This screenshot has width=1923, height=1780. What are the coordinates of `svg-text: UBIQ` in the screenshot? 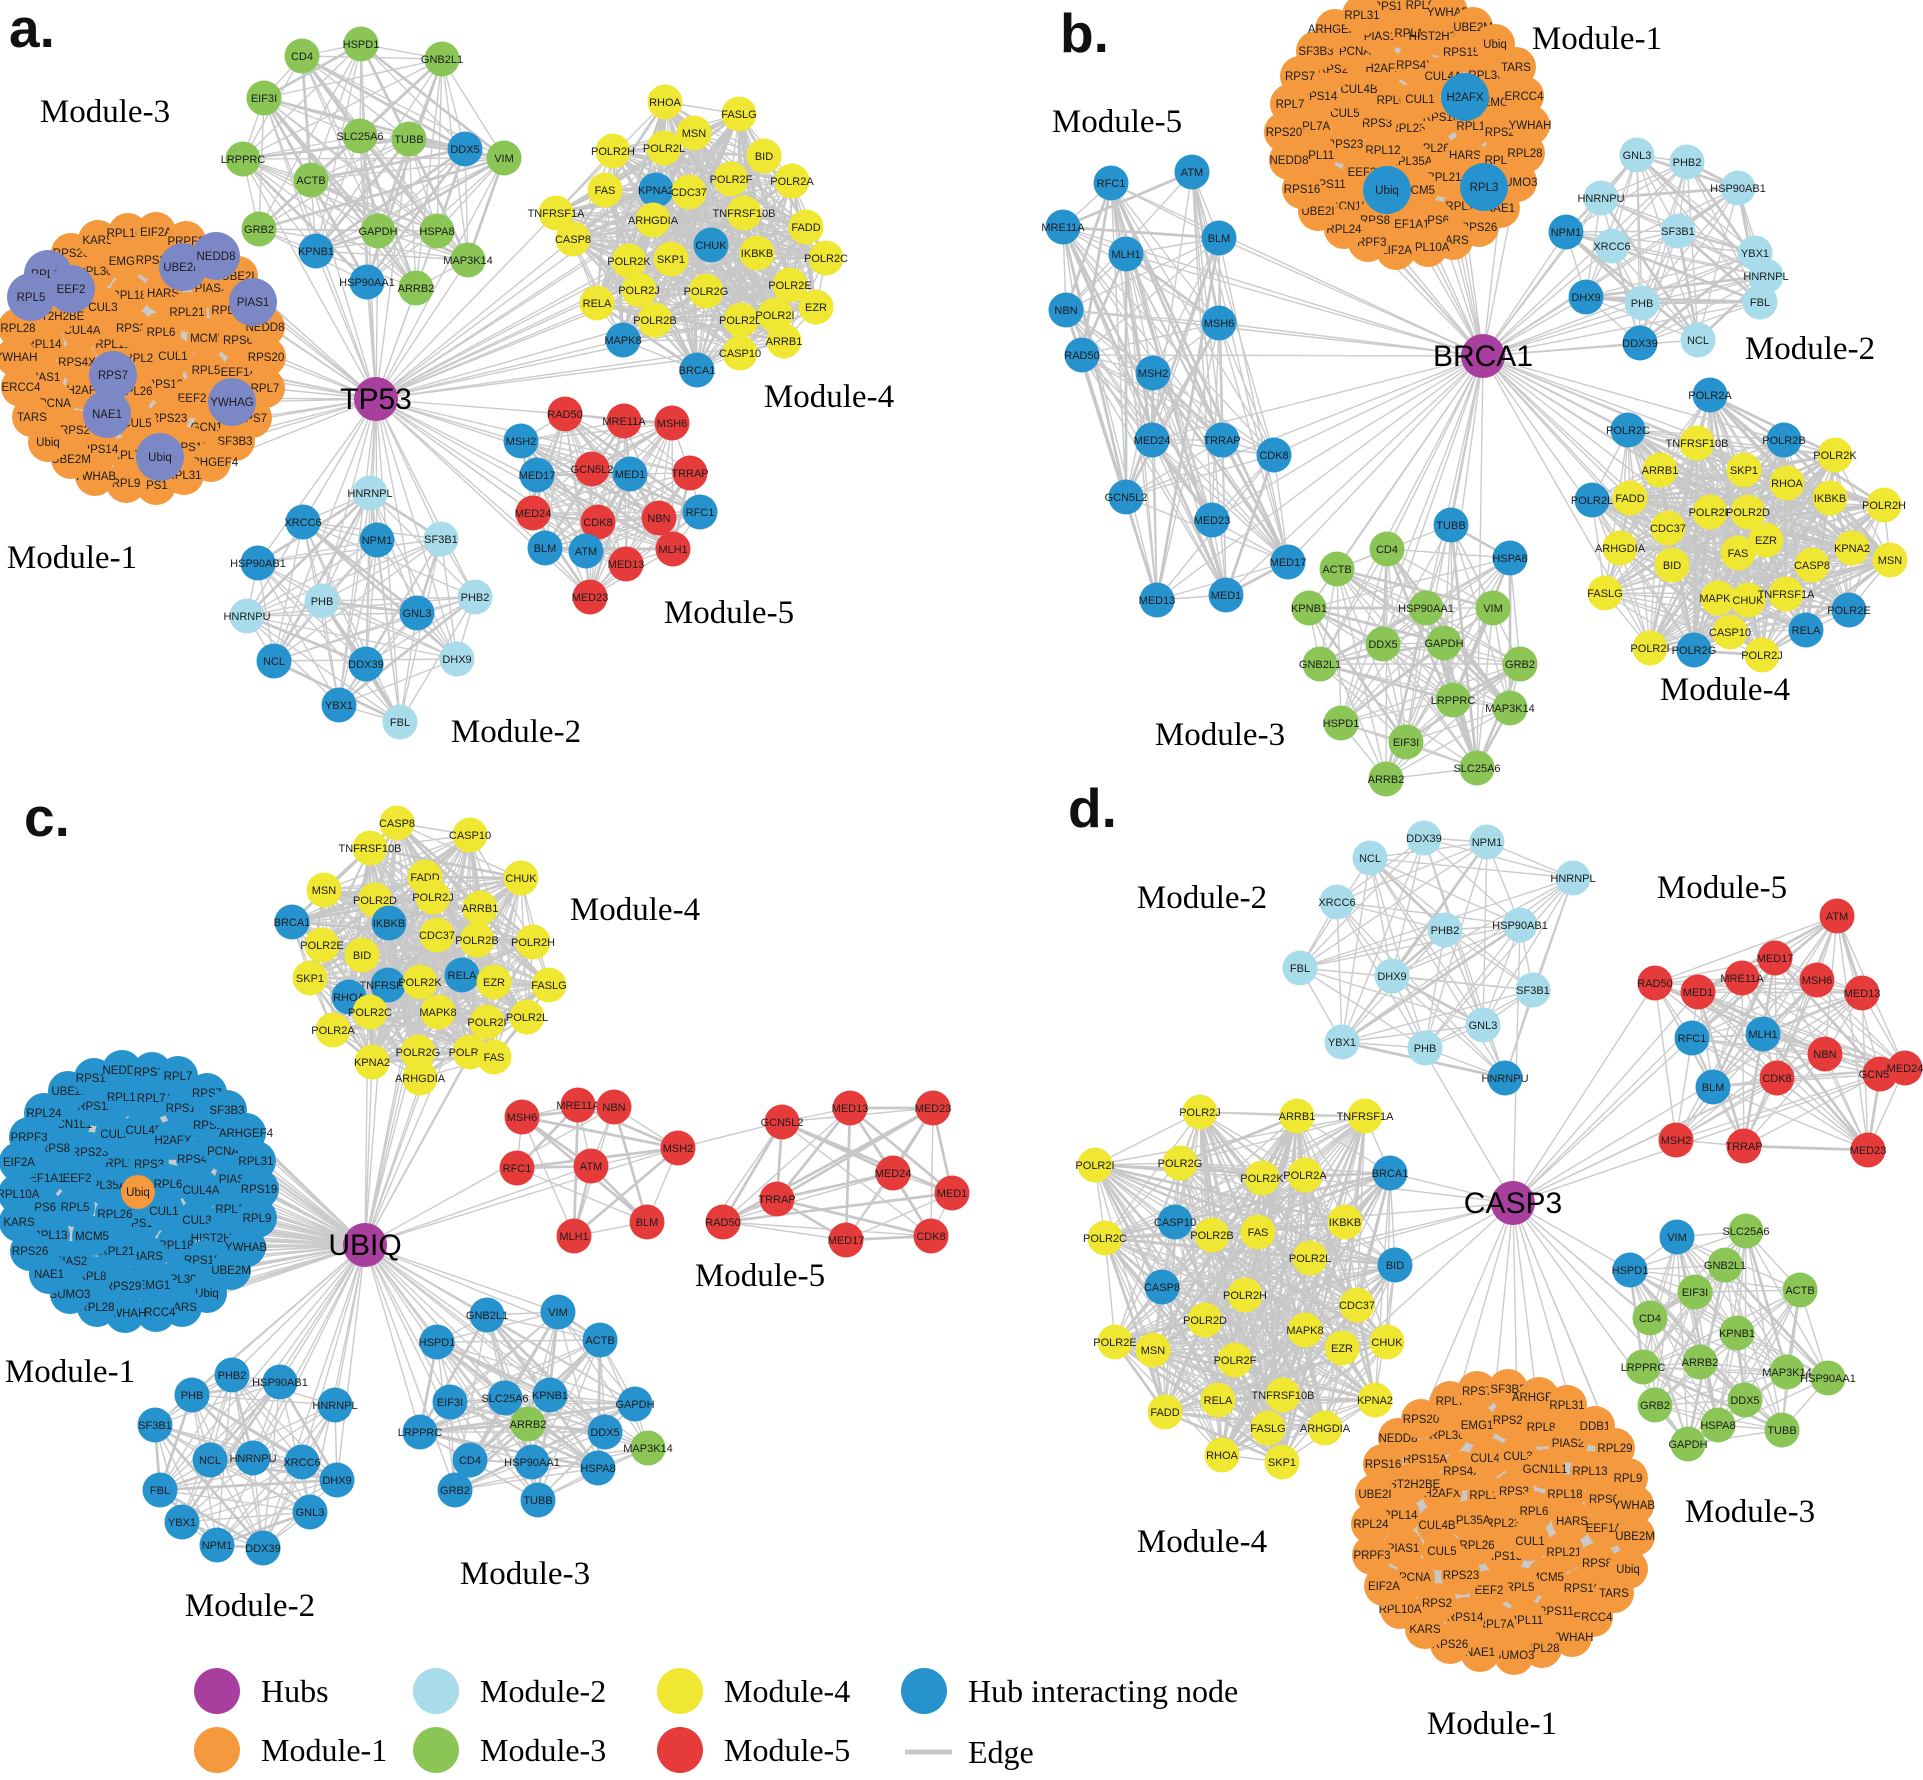 It's located at (364, 1245).